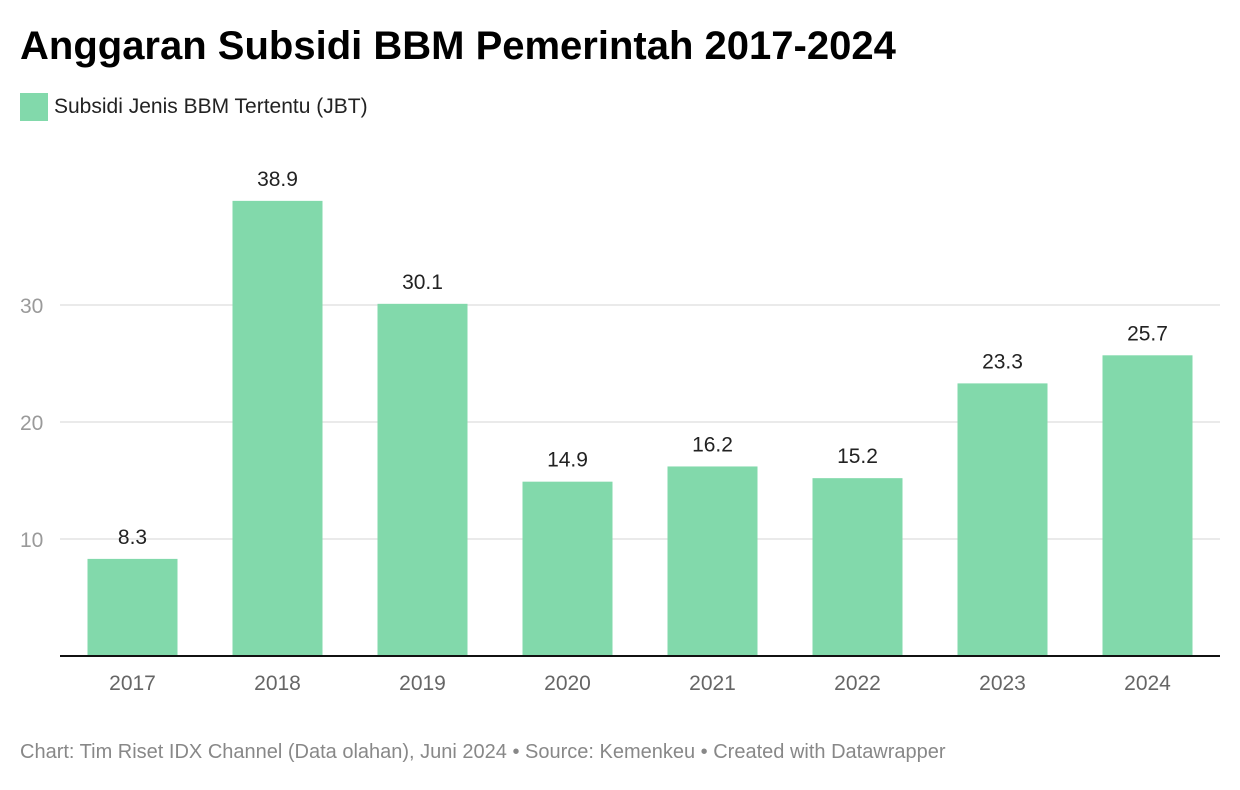 This screenshot has height=790, width=1240. I want to click on legend-label: Subsidi Jenis BBM Tertentu (JBT), so click(211, 106).